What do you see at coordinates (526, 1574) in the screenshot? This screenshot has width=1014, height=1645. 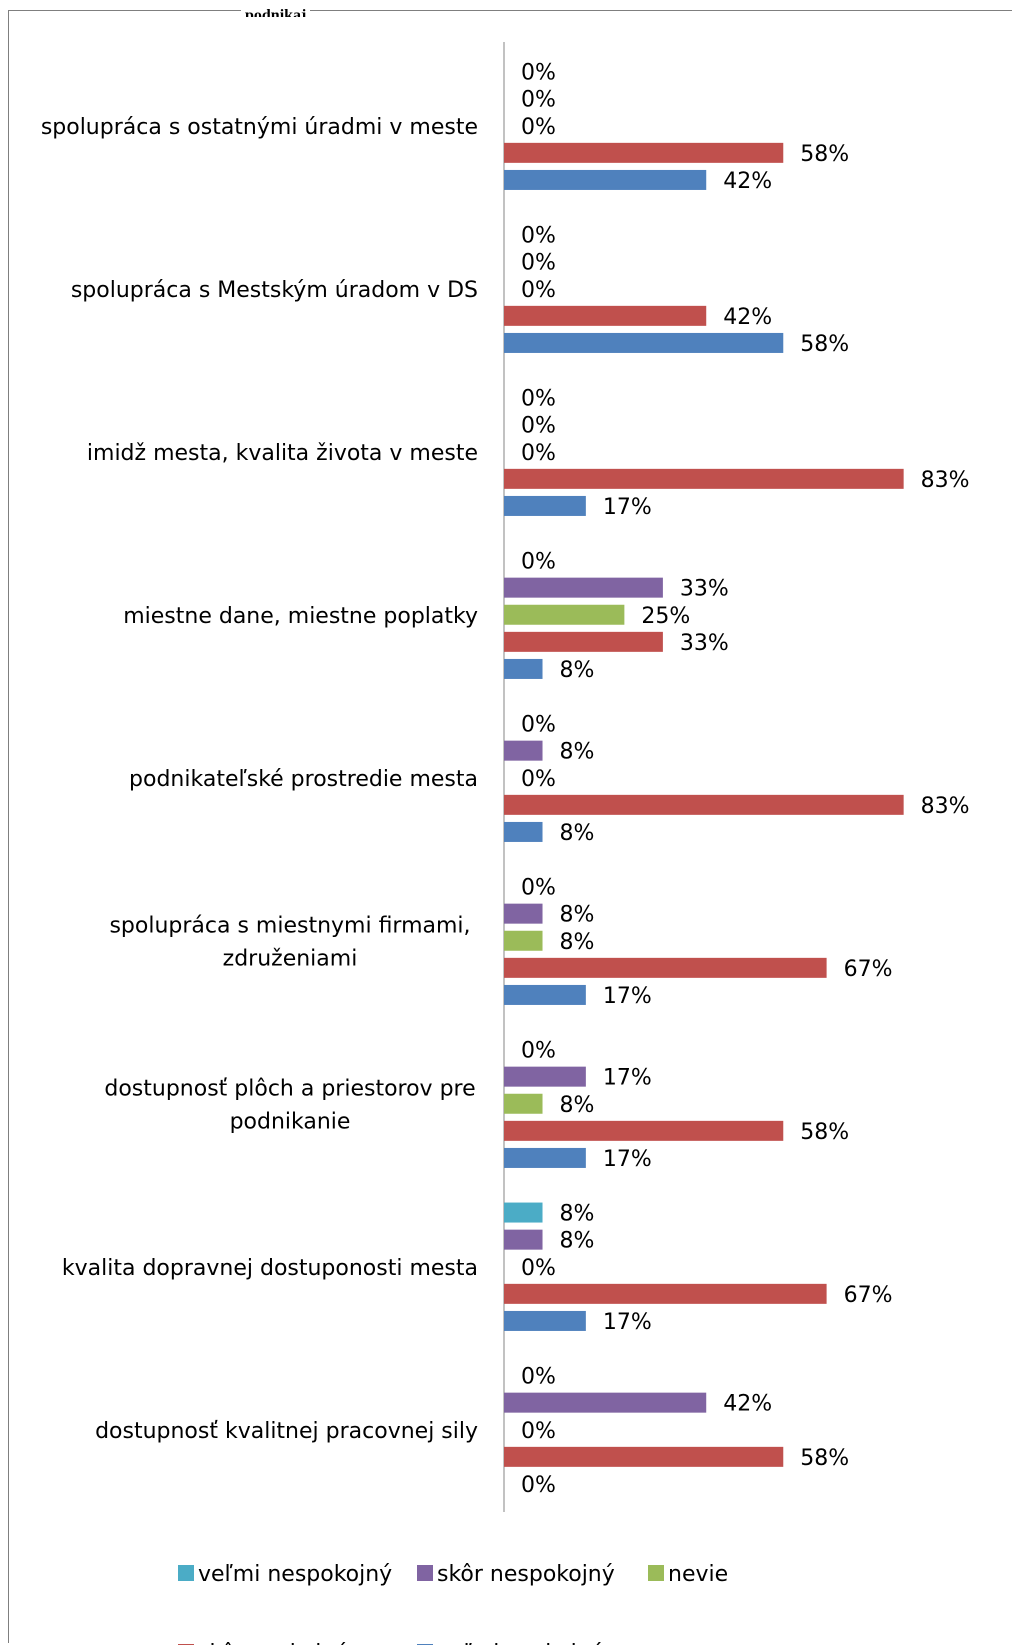 I see `legend-label: skôr nespokojný` at bounding box center [526, 1574].